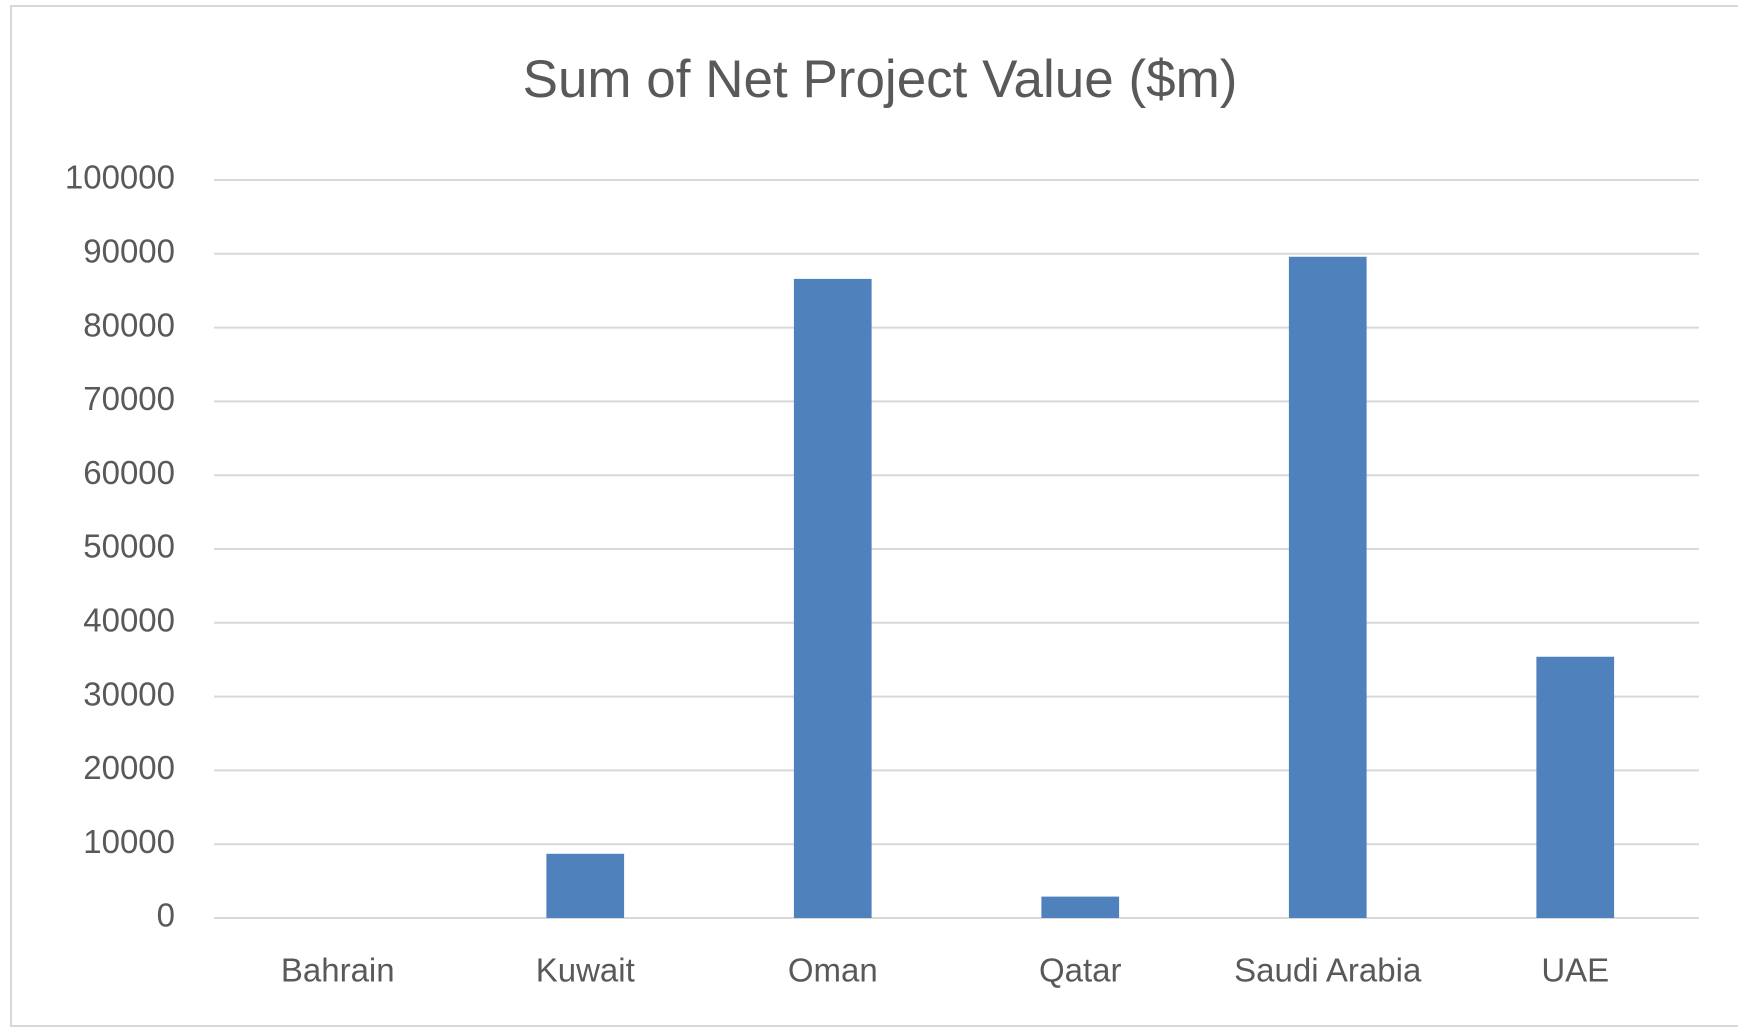  I want to click on y-tick-label: 30000, so click(129, 693).